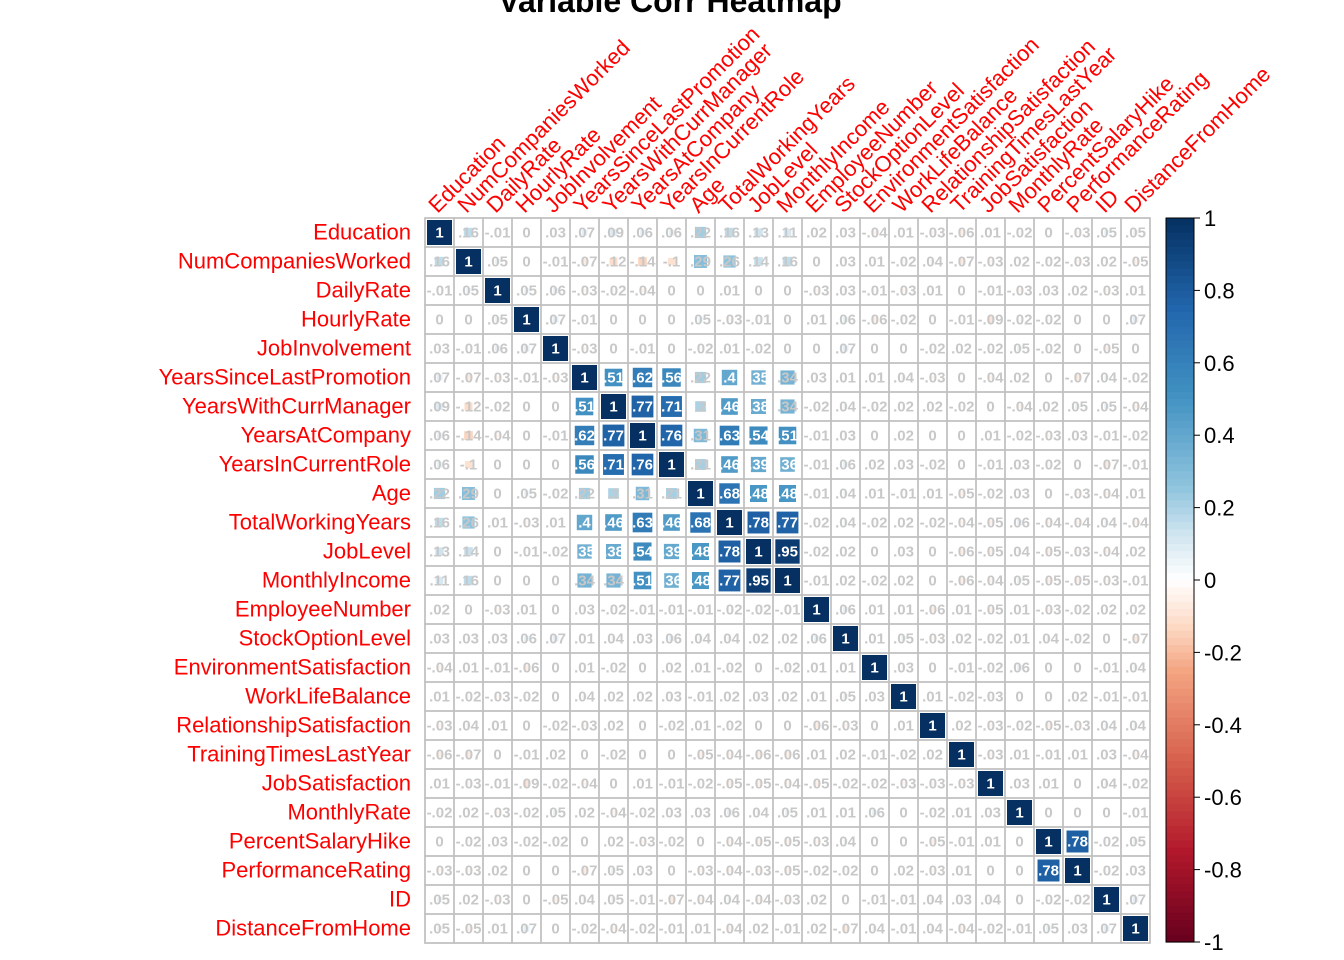 This screenshot has height=960, width=1344. I want to click on cell-value-label: .06, so click(729, 813).